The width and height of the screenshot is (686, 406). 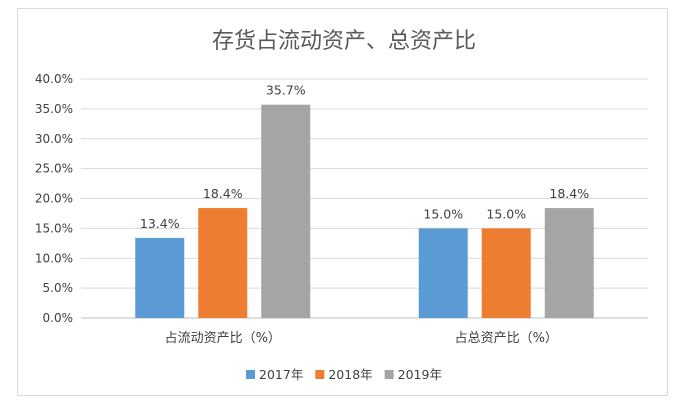 I want to click on x-axis: 占流动资产比（%） 占总资产比（%）, so click(x=361, y=338).